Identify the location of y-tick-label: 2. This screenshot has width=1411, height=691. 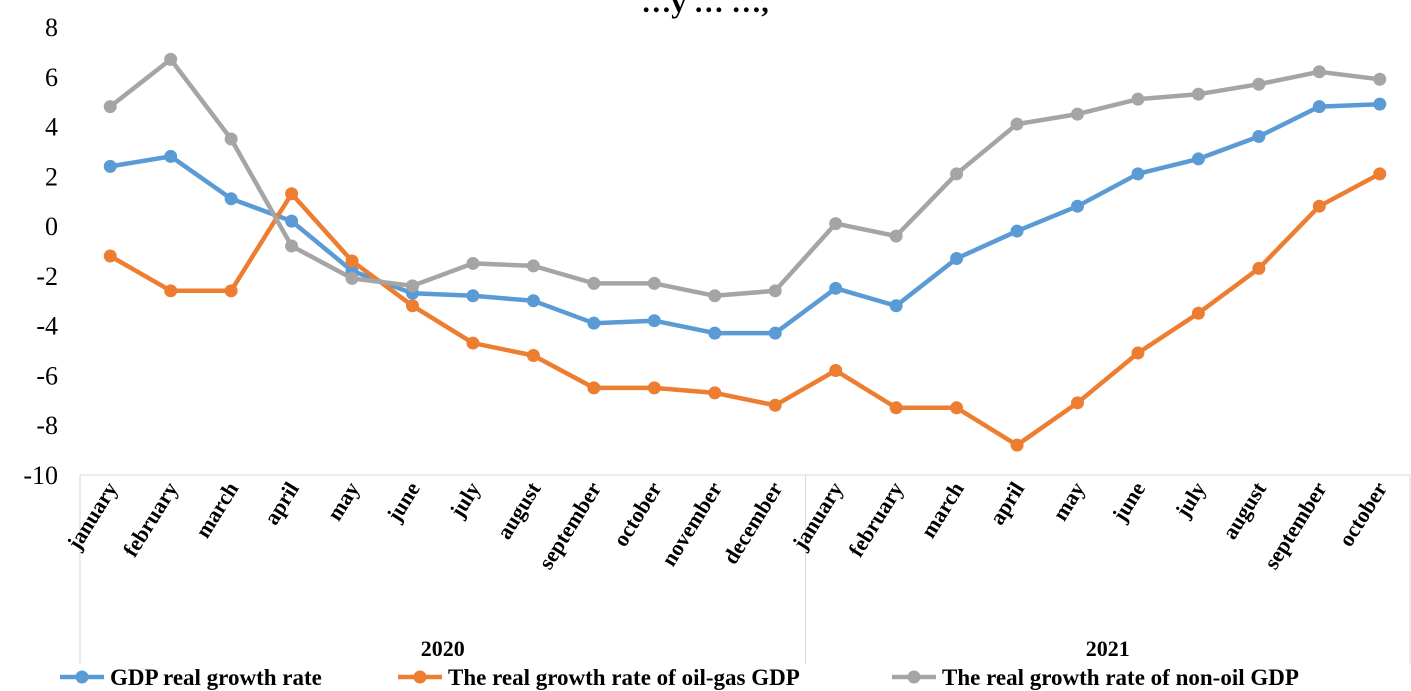
(51, 176).